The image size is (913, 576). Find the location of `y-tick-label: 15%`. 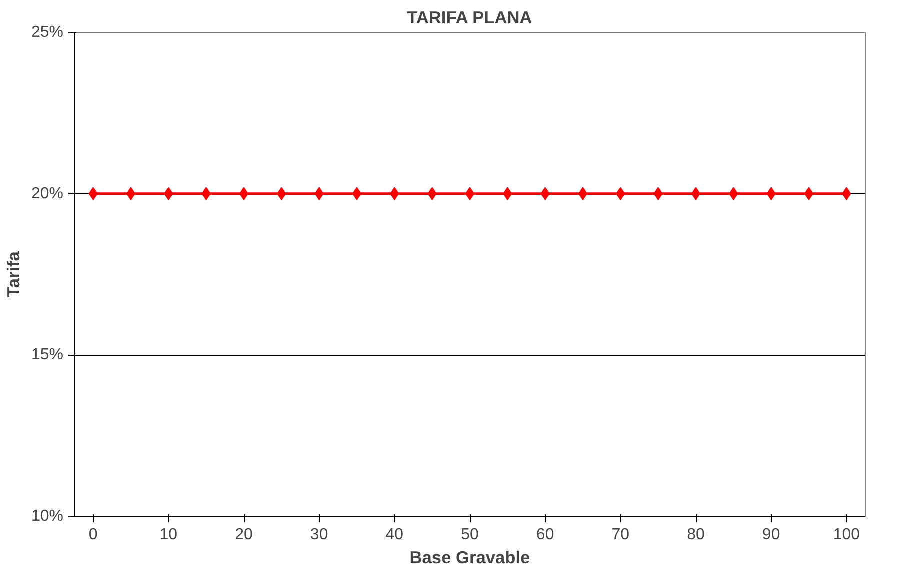

y-tick-label: 15% is located at coordinates (47, 355).